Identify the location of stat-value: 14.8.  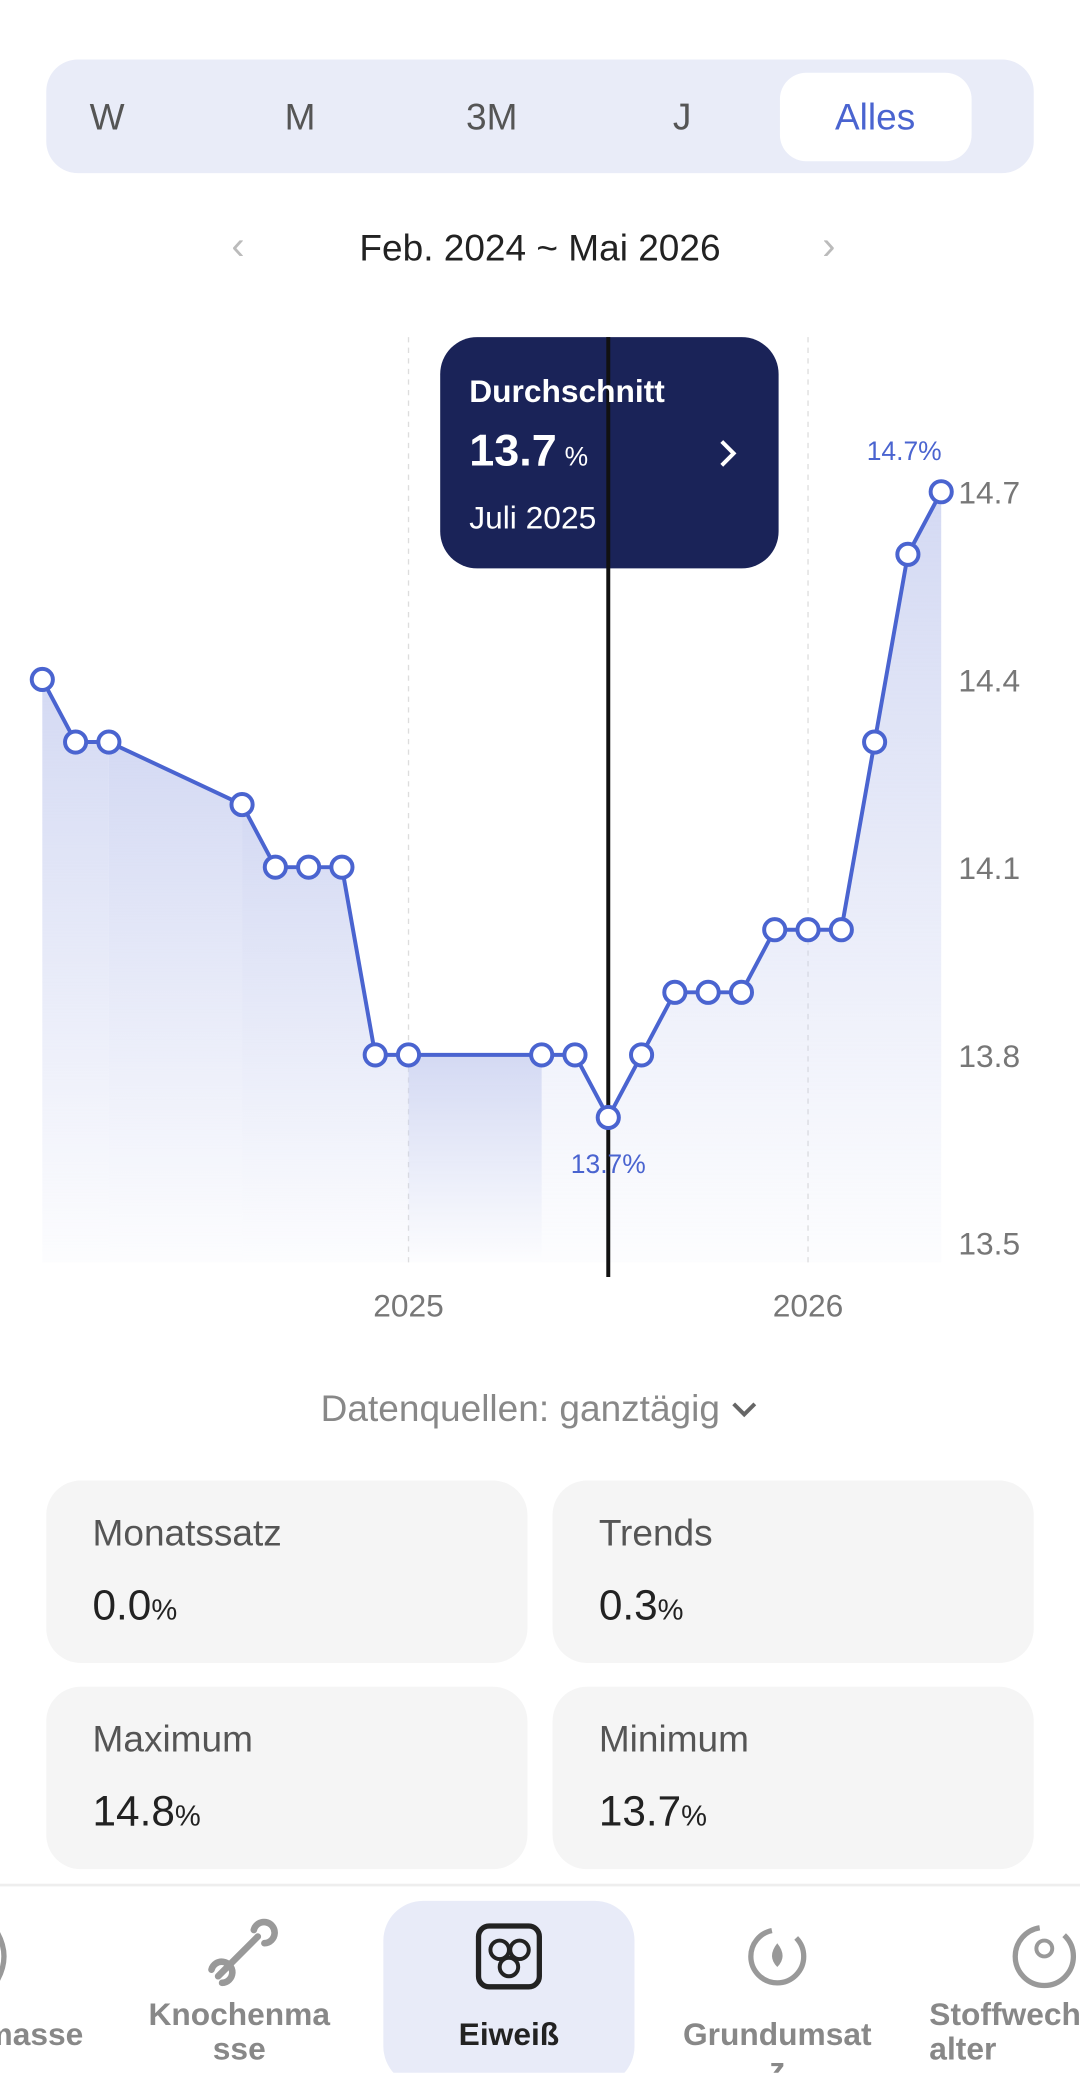
(133, 1811).